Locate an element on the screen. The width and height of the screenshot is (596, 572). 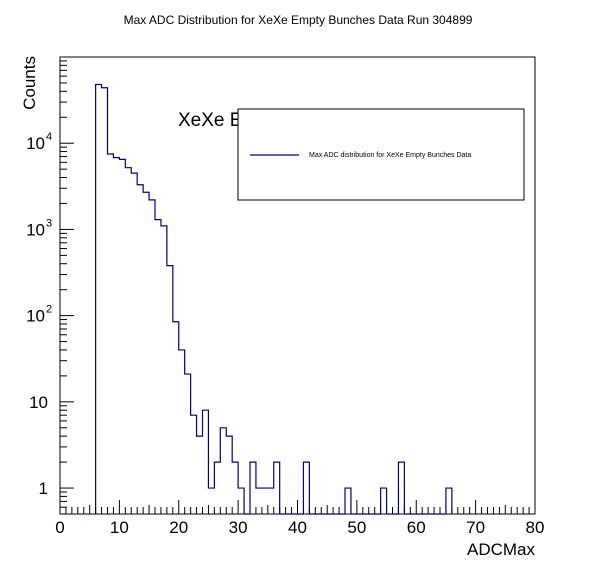
y-tick-exponent: 3 is located at coordinates (49, 223).